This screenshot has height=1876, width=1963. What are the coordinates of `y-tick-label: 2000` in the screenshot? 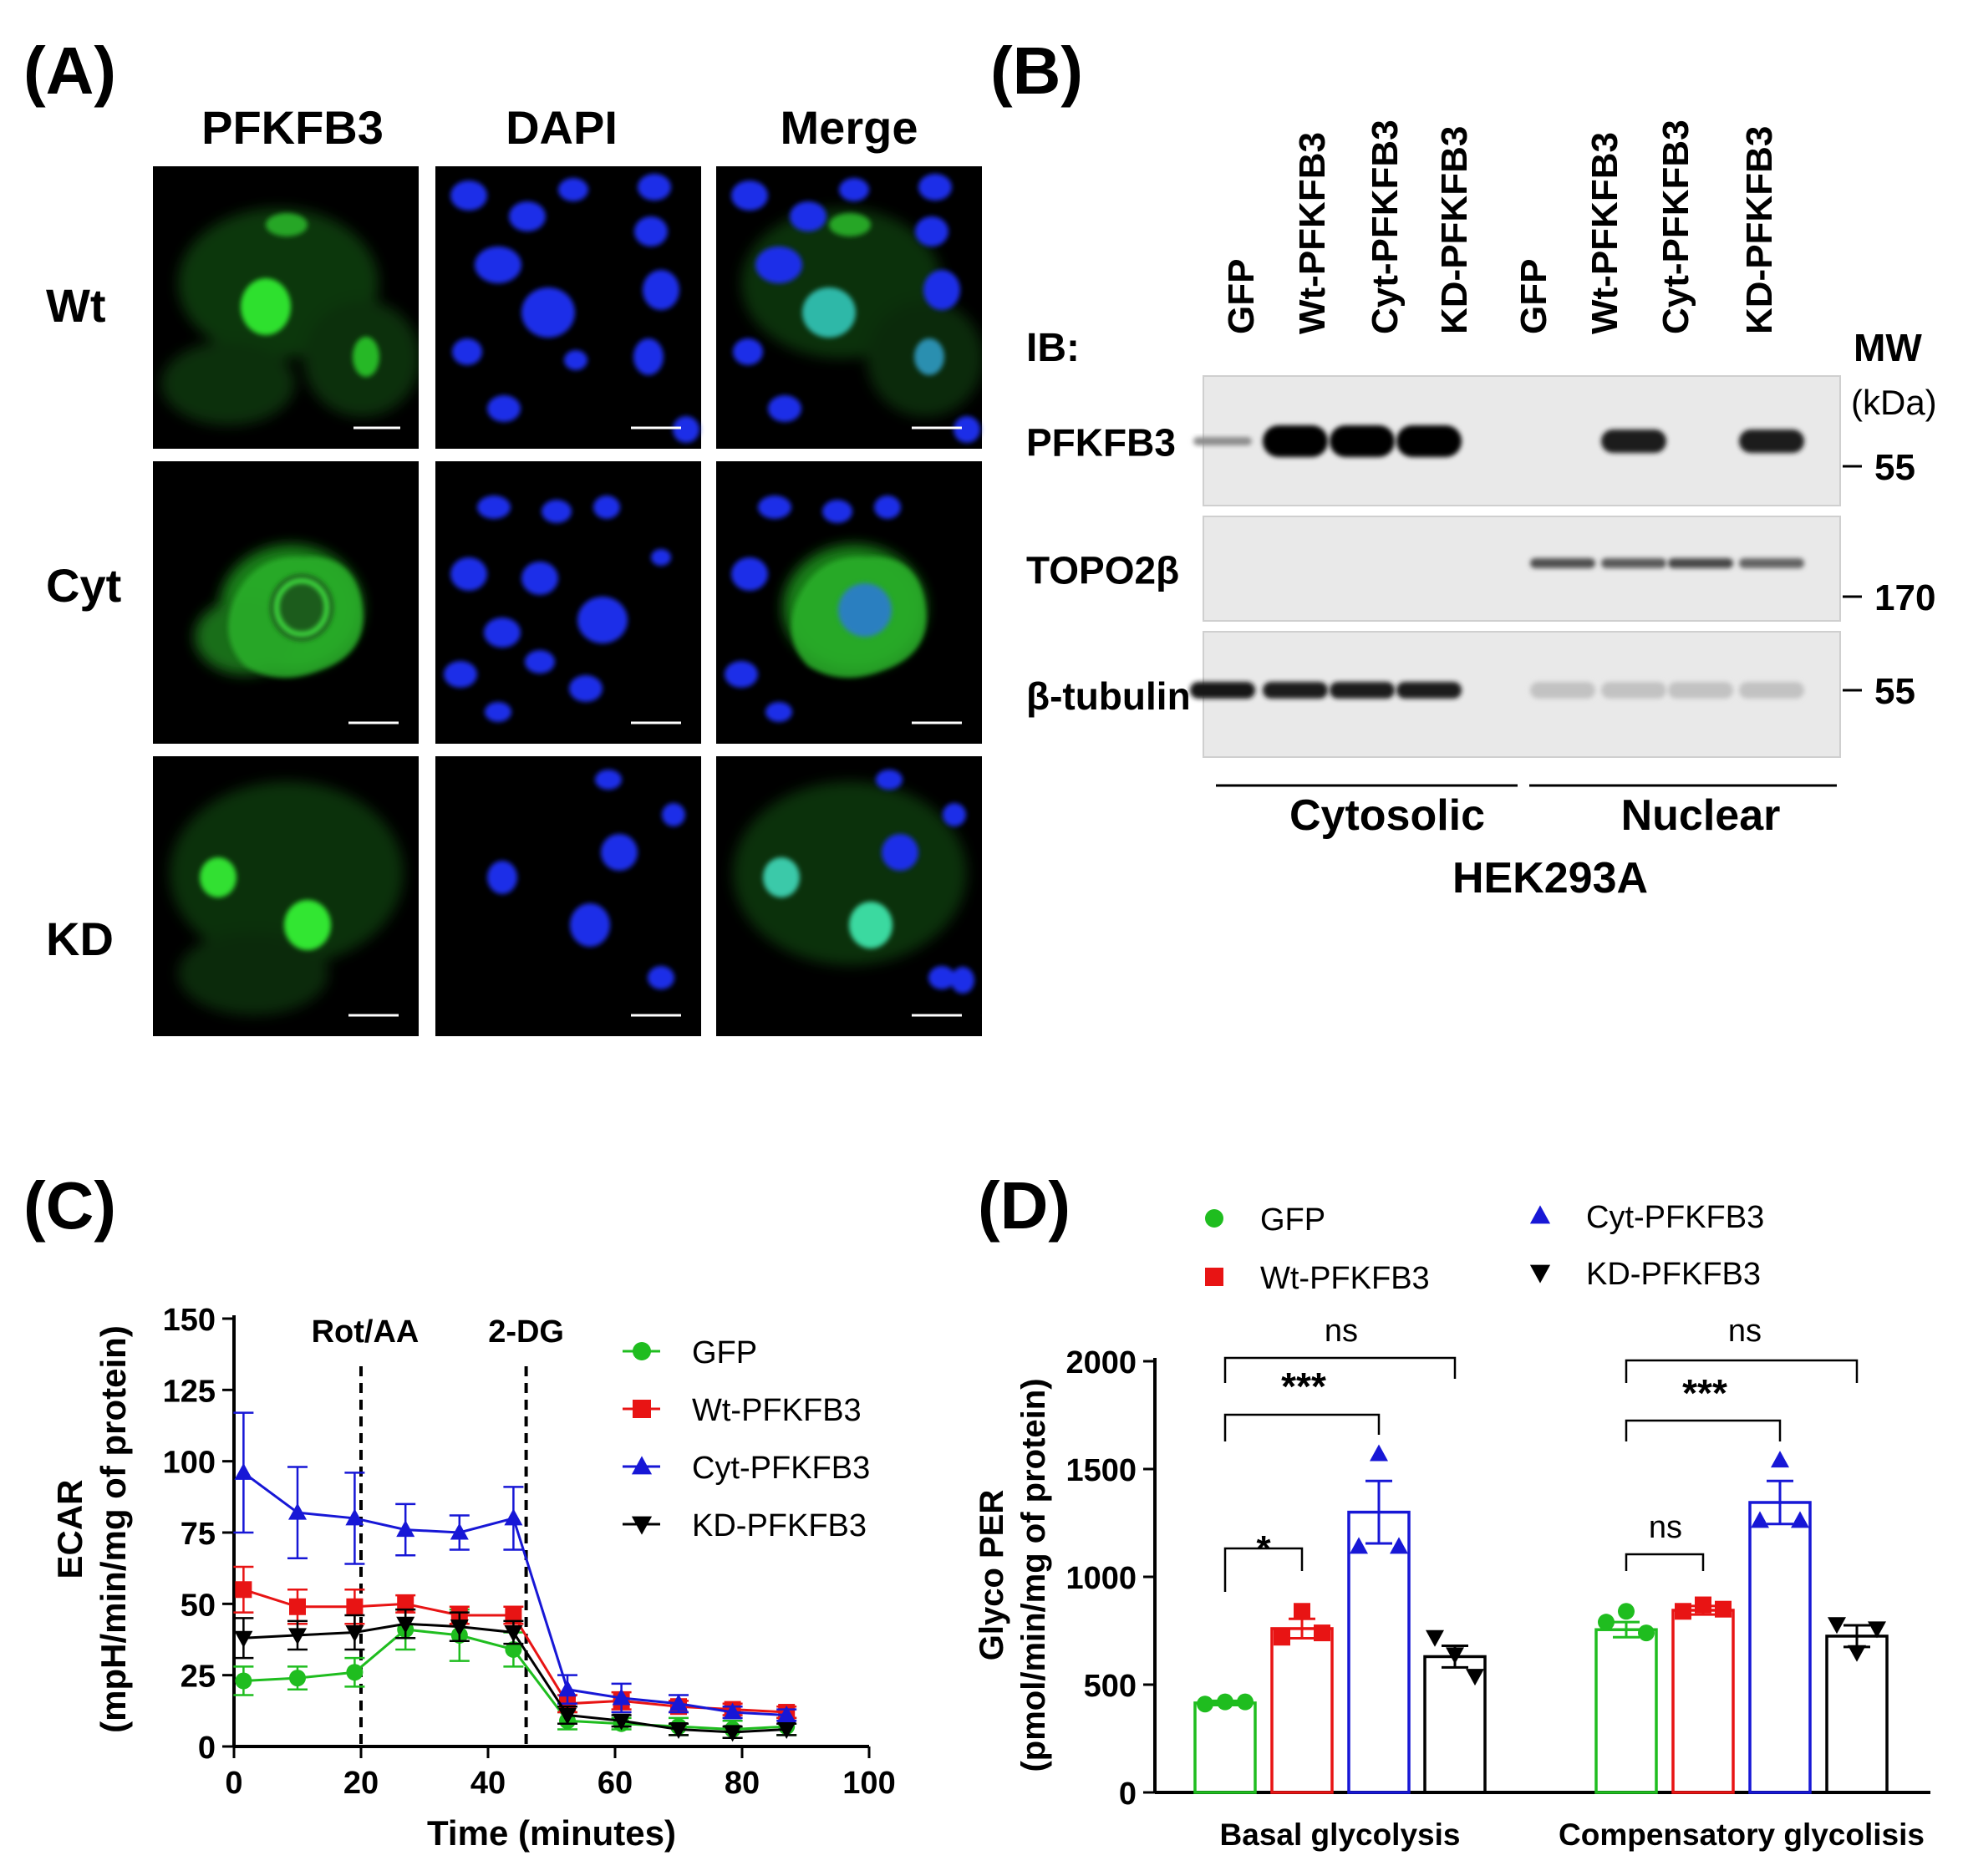 It's located at (1101, 1362).